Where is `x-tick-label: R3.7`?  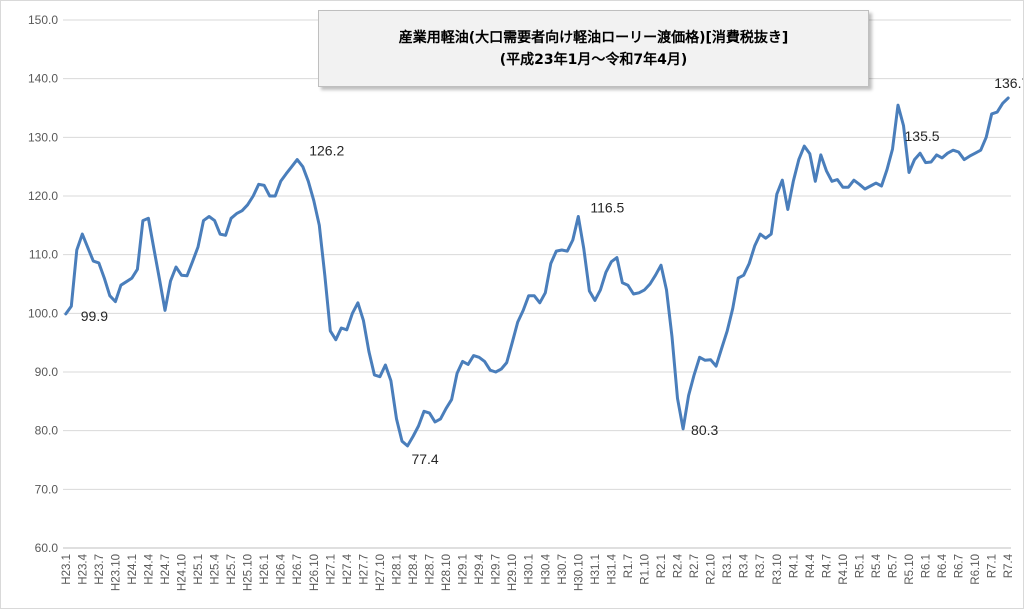
x-tick-label: R3.7 is located at coordinates (761, 566).